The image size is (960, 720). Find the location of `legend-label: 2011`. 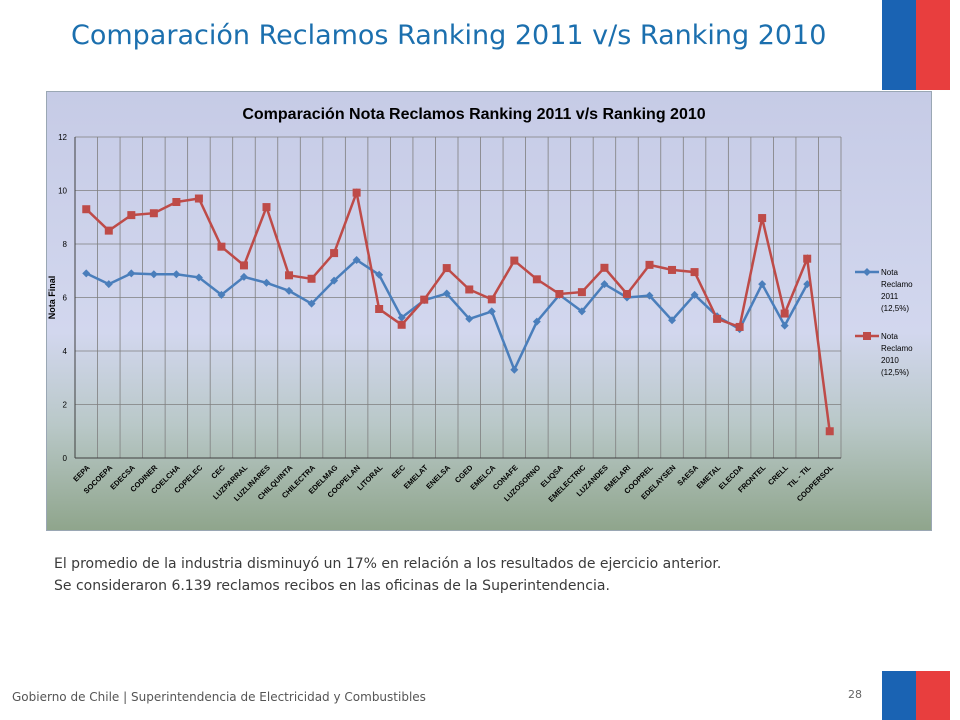

legend-label: 2011 is located at coordinates (890, 296).